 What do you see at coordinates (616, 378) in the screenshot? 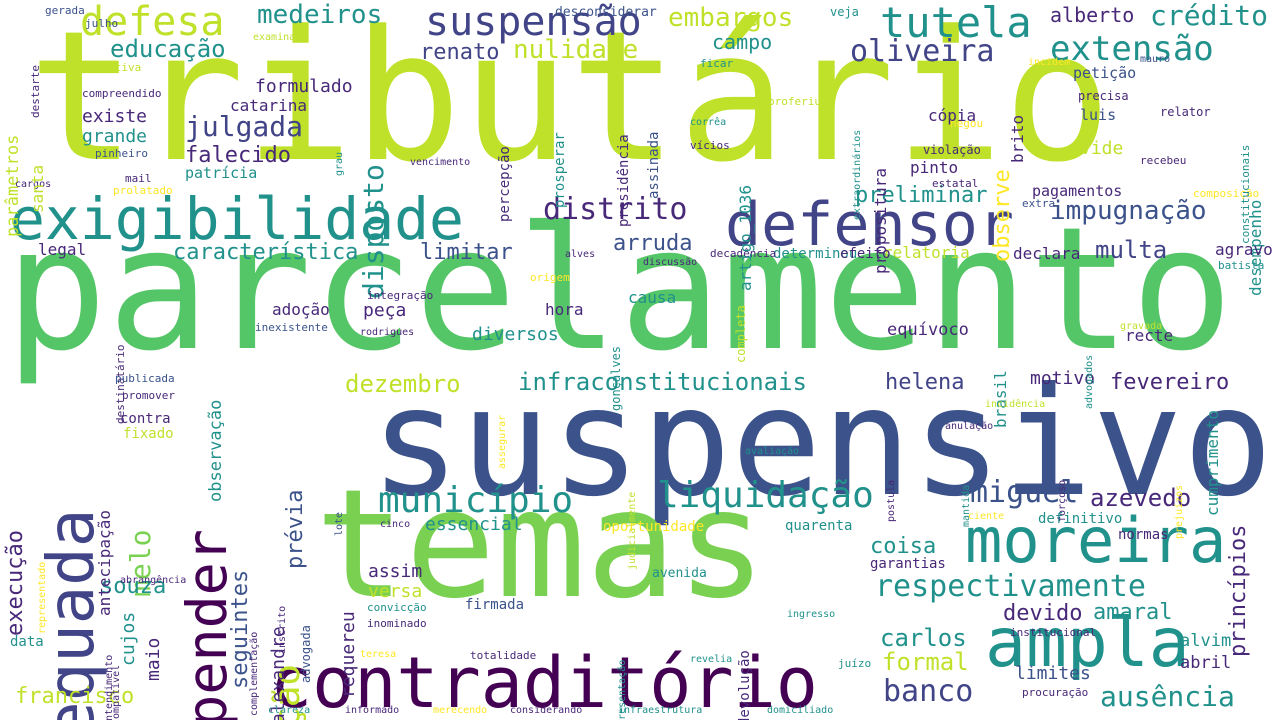
I see `word-gon-alves: gonçalves` at bounding box center [616, 378].